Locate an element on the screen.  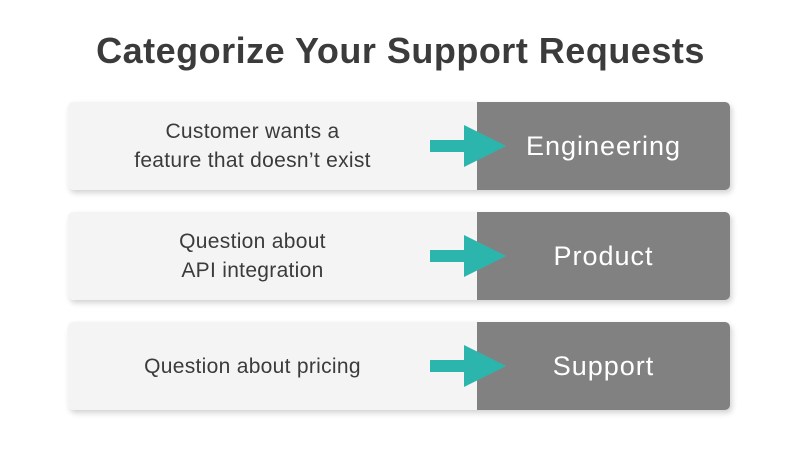
category-box: Engineering is located at coordinates (603, 146).